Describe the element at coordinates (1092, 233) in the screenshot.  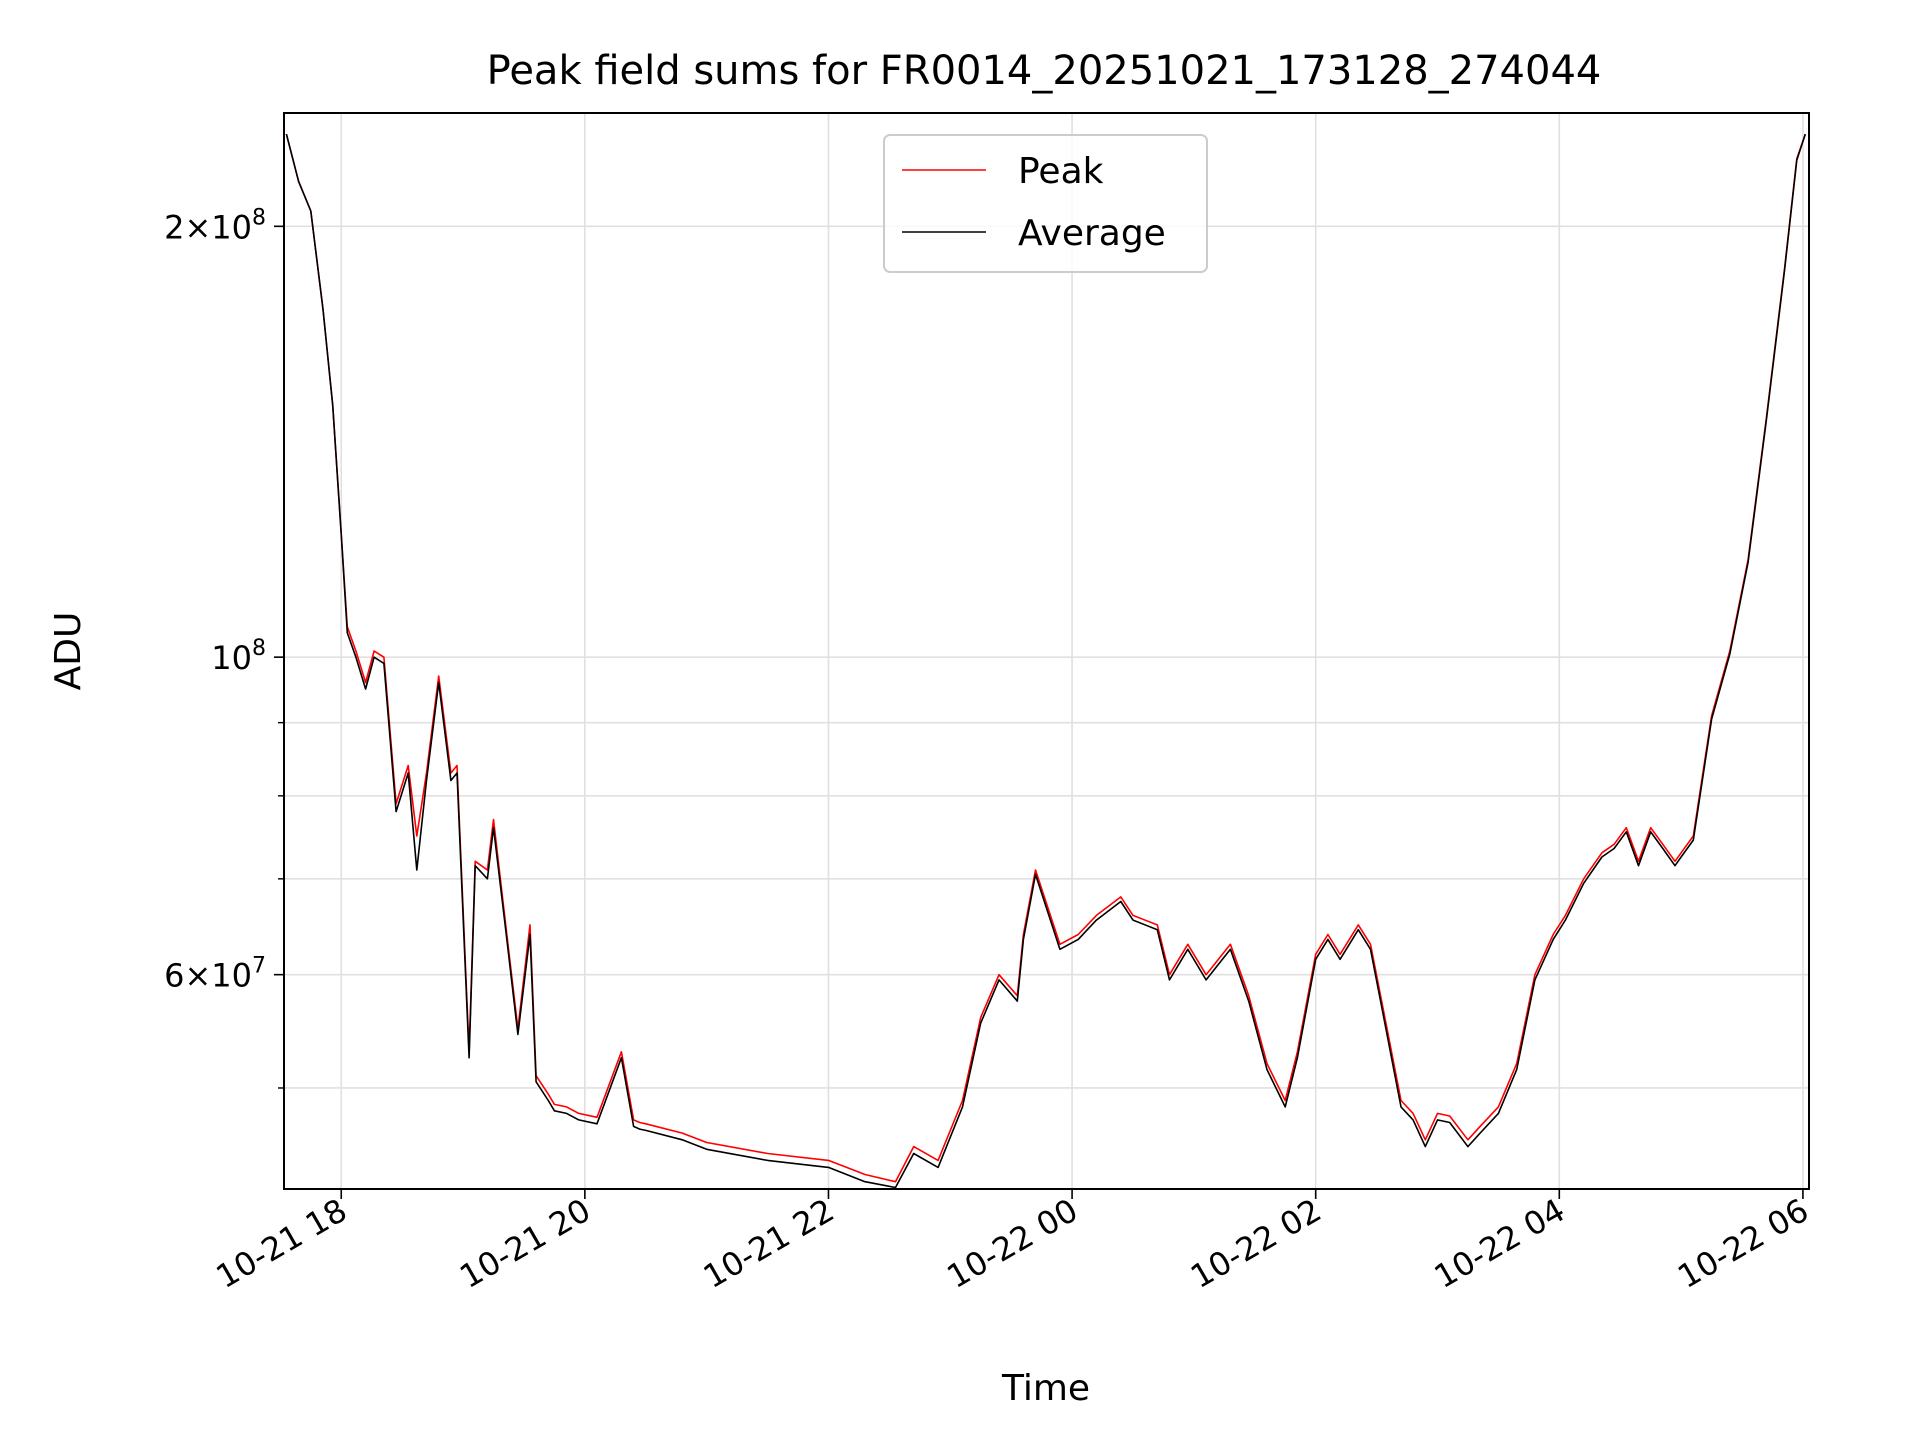
I see `legend-label-average: Average` at that location.